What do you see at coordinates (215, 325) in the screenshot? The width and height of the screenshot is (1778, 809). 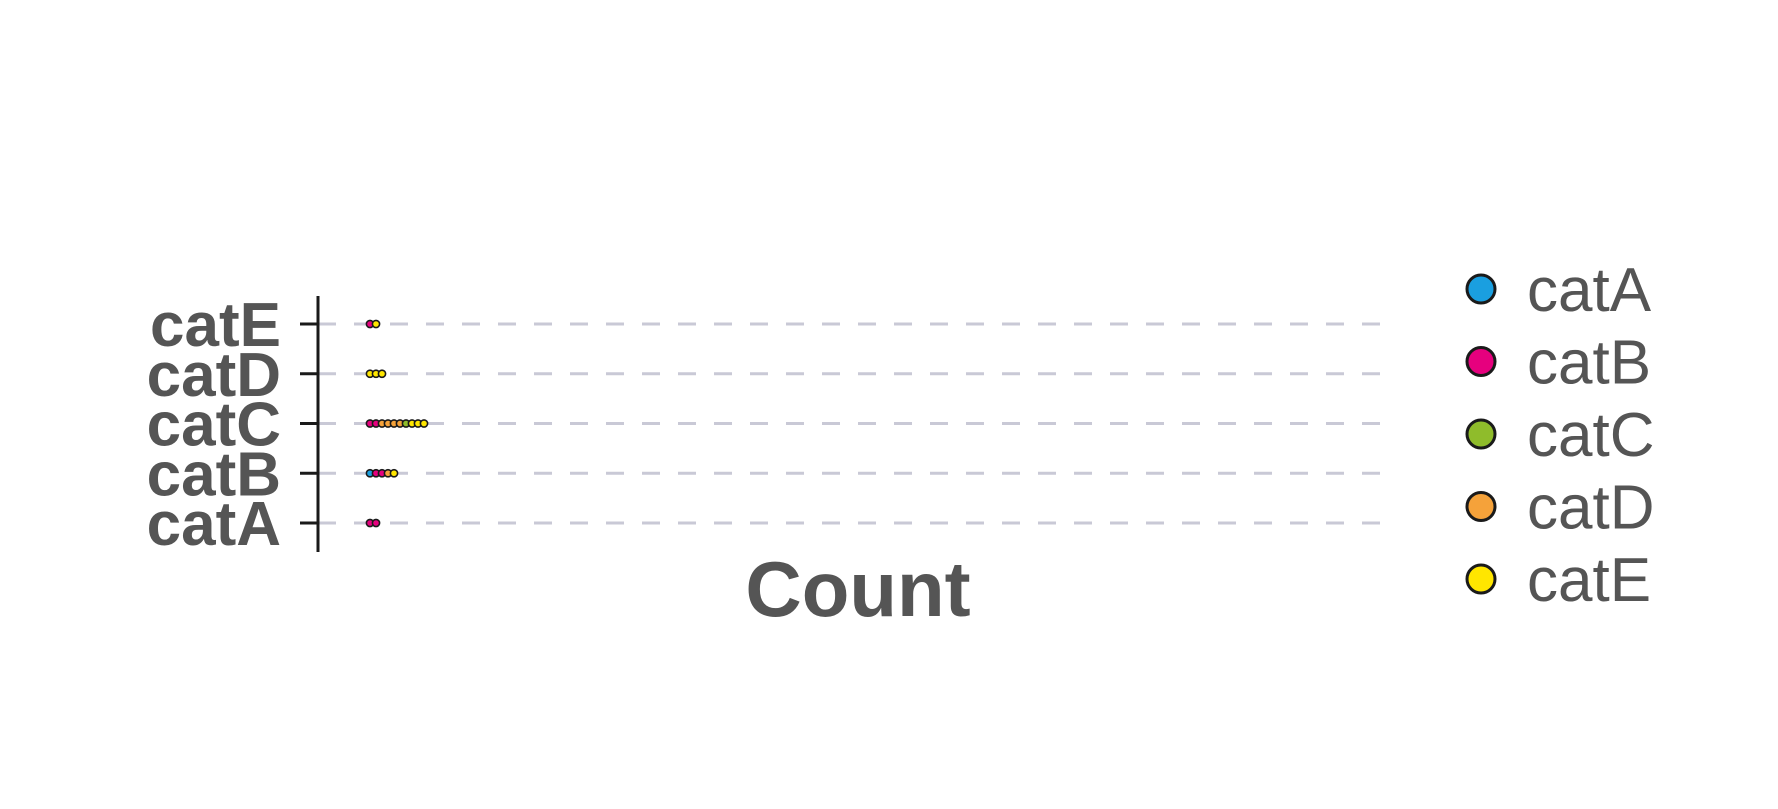 I see `y-tick-label: catE` at bounding box center [215, 325].